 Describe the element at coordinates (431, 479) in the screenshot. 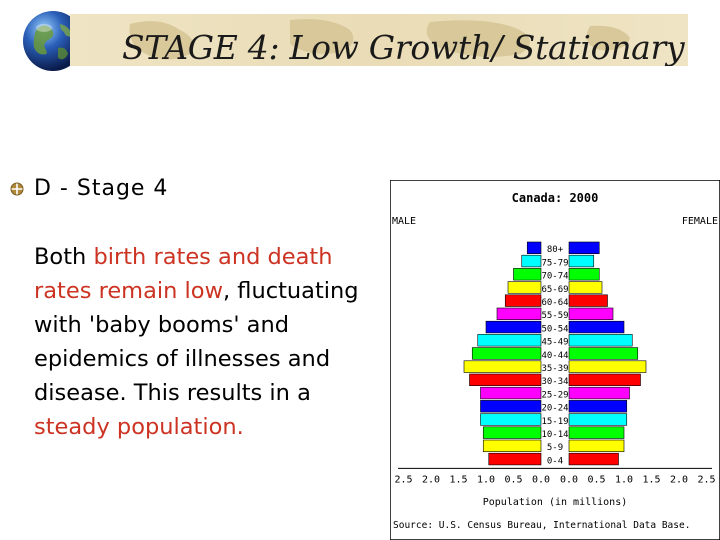

I see `x-tick-label-left: 2.0` at that location.